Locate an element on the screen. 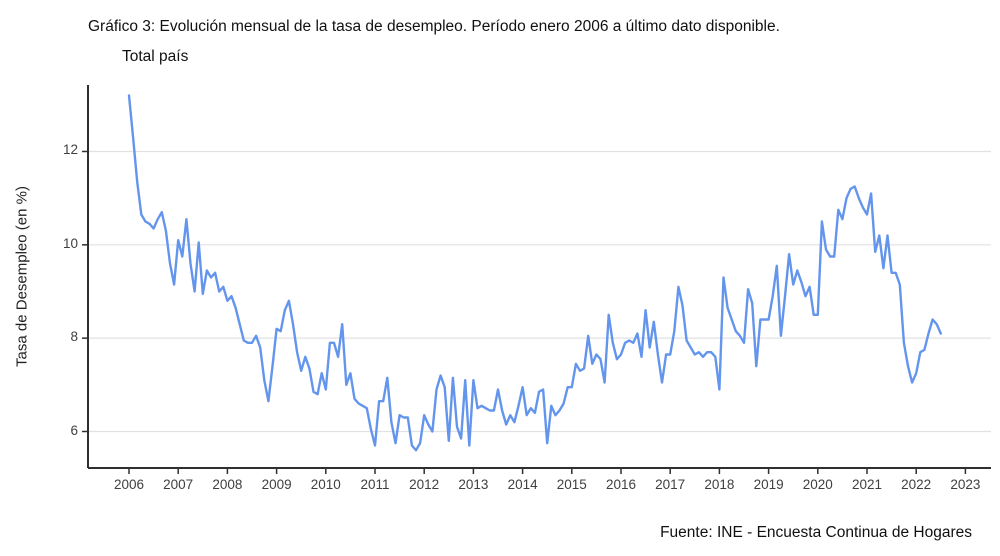 The height and width of the screenshot is (556, 1000). x-tick-label: 2009 is located at coordinates (276, 484).